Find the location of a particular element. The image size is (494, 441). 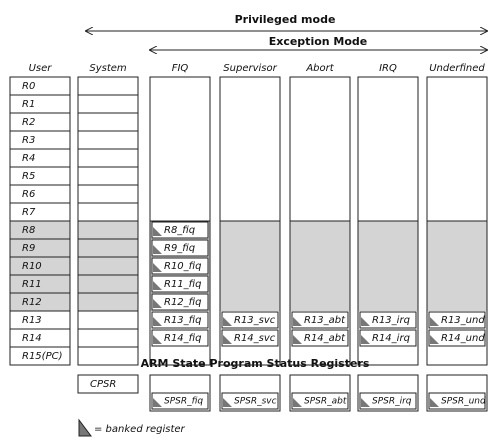

fiq-register: R14_fiq is located at coordinates (182, 338).